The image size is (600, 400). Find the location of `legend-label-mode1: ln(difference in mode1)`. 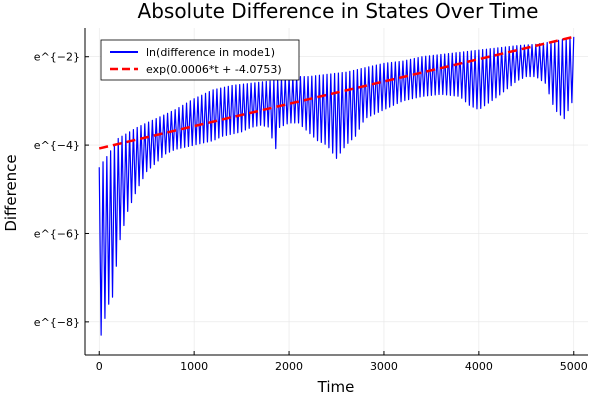

legend-label-mode1: ln(difference in mode1) is located at coordinates (210, 52).